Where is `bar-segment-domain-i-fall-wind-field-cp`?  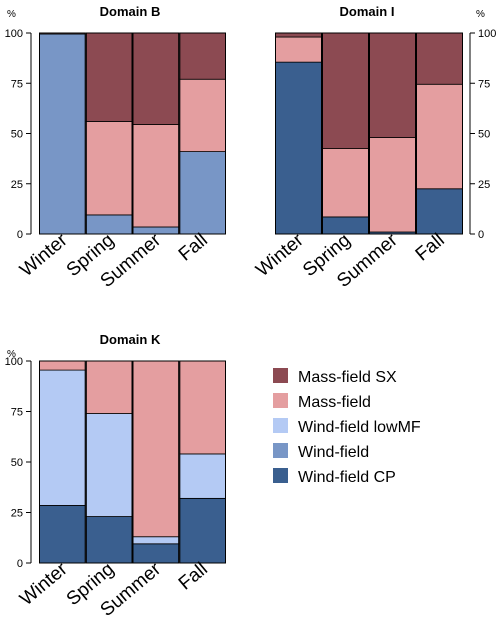 bar-segment-domain-i-fall-wind-field-cp is located at coordinates (439, 211).